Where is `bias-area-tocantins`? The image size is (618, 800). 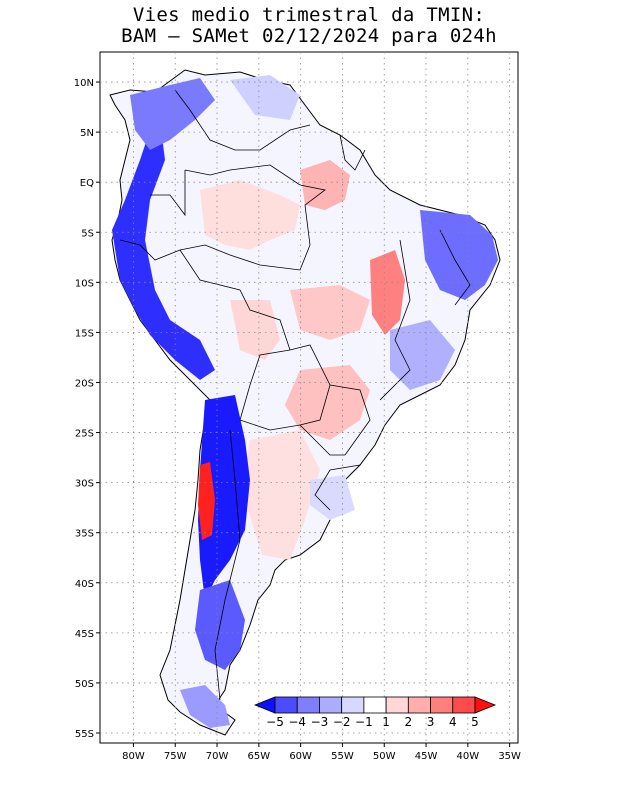
bias-area-tocantins is located at coordinates (387, 292).